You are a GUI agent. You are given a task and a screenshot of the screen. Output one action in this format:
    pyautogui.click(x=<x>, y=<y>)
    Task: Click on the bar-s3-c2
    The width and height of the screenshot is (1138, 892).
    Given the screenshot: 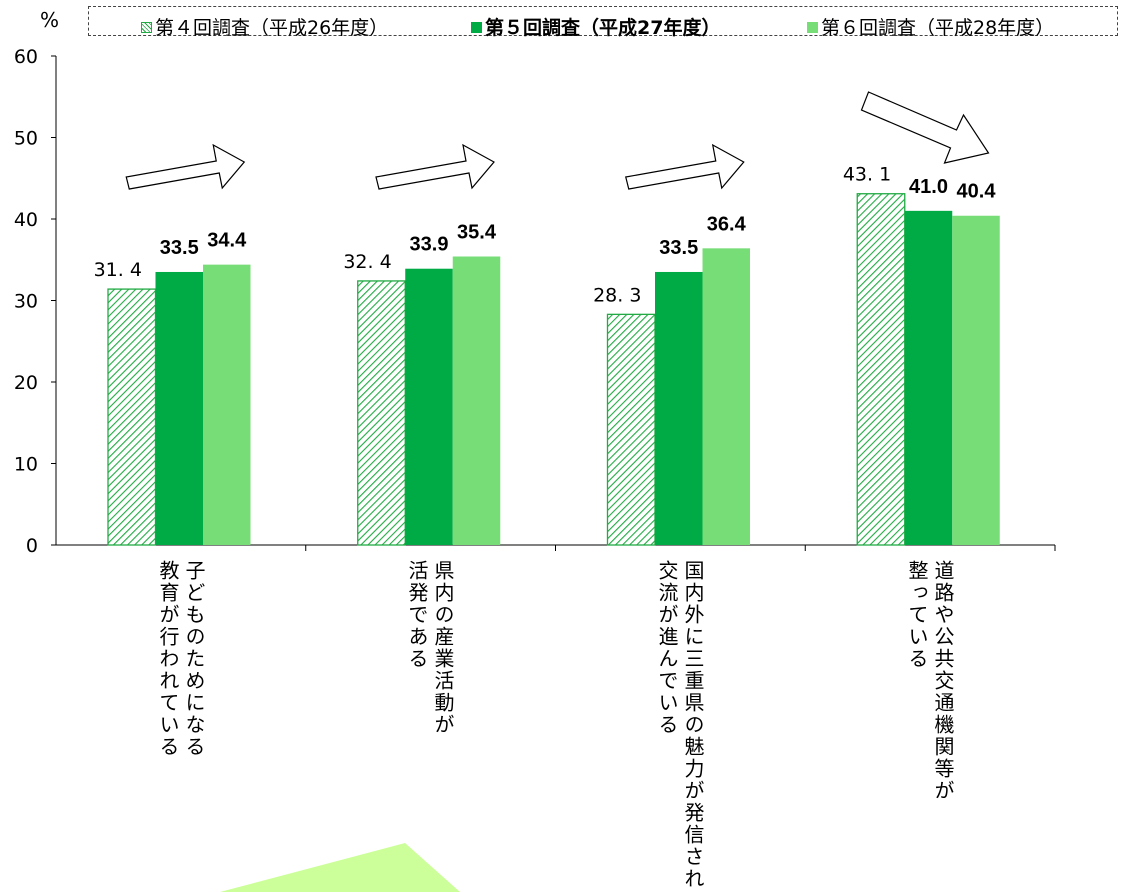 What is the action you would take?
    pyautogui.click(x=476, y=400)
    